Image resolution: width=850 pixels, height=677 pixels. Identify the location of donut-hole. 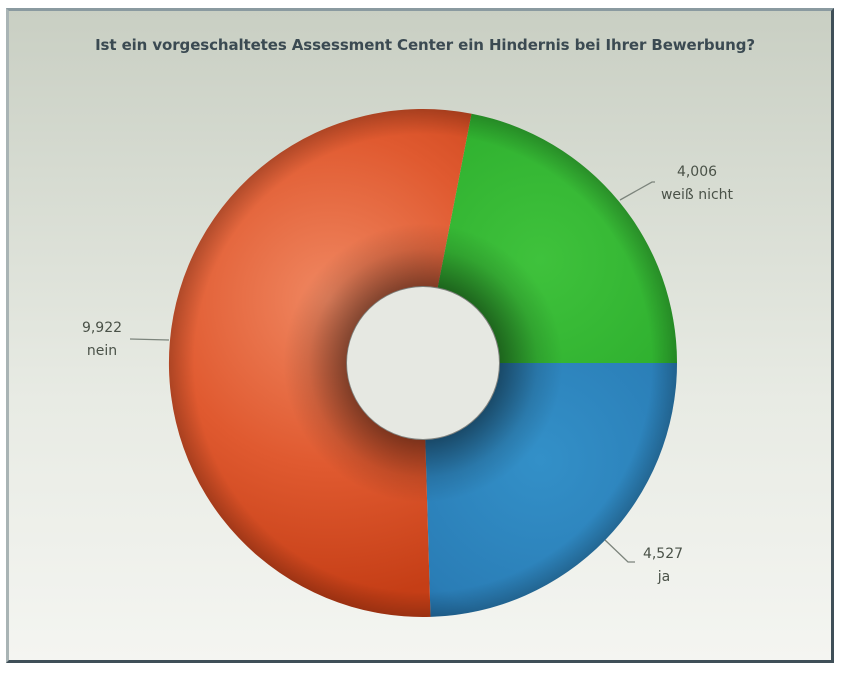
(423, 363).